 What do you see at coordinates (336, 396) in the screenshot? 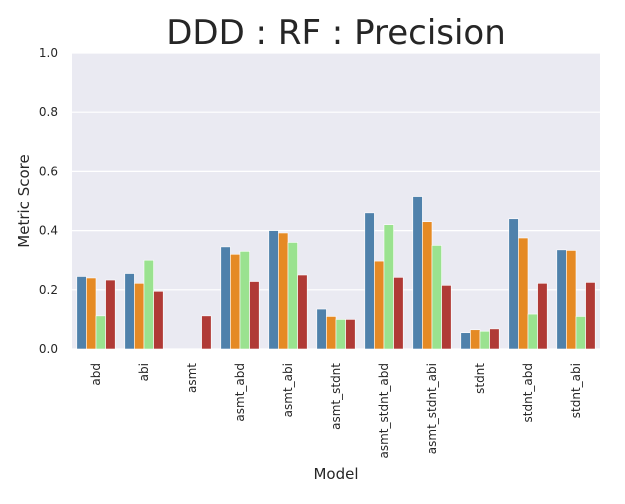
I see `x-tick-label: asmt_stdnt` at bounding box center [336, 396].